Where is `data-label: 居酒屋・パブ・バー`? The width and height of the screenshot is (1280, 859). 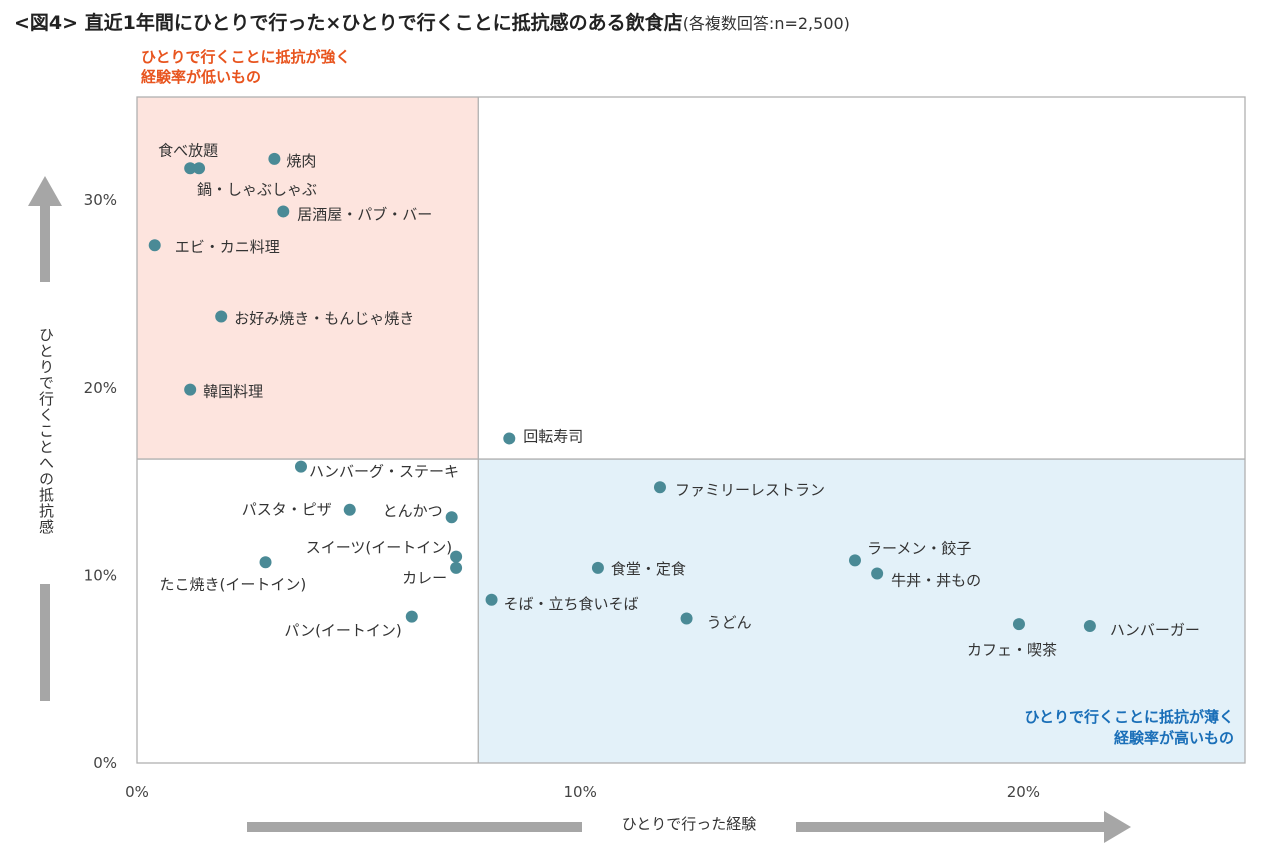 data-label: 居酒屋・パブ・バー is located at coordinates (364, 214).